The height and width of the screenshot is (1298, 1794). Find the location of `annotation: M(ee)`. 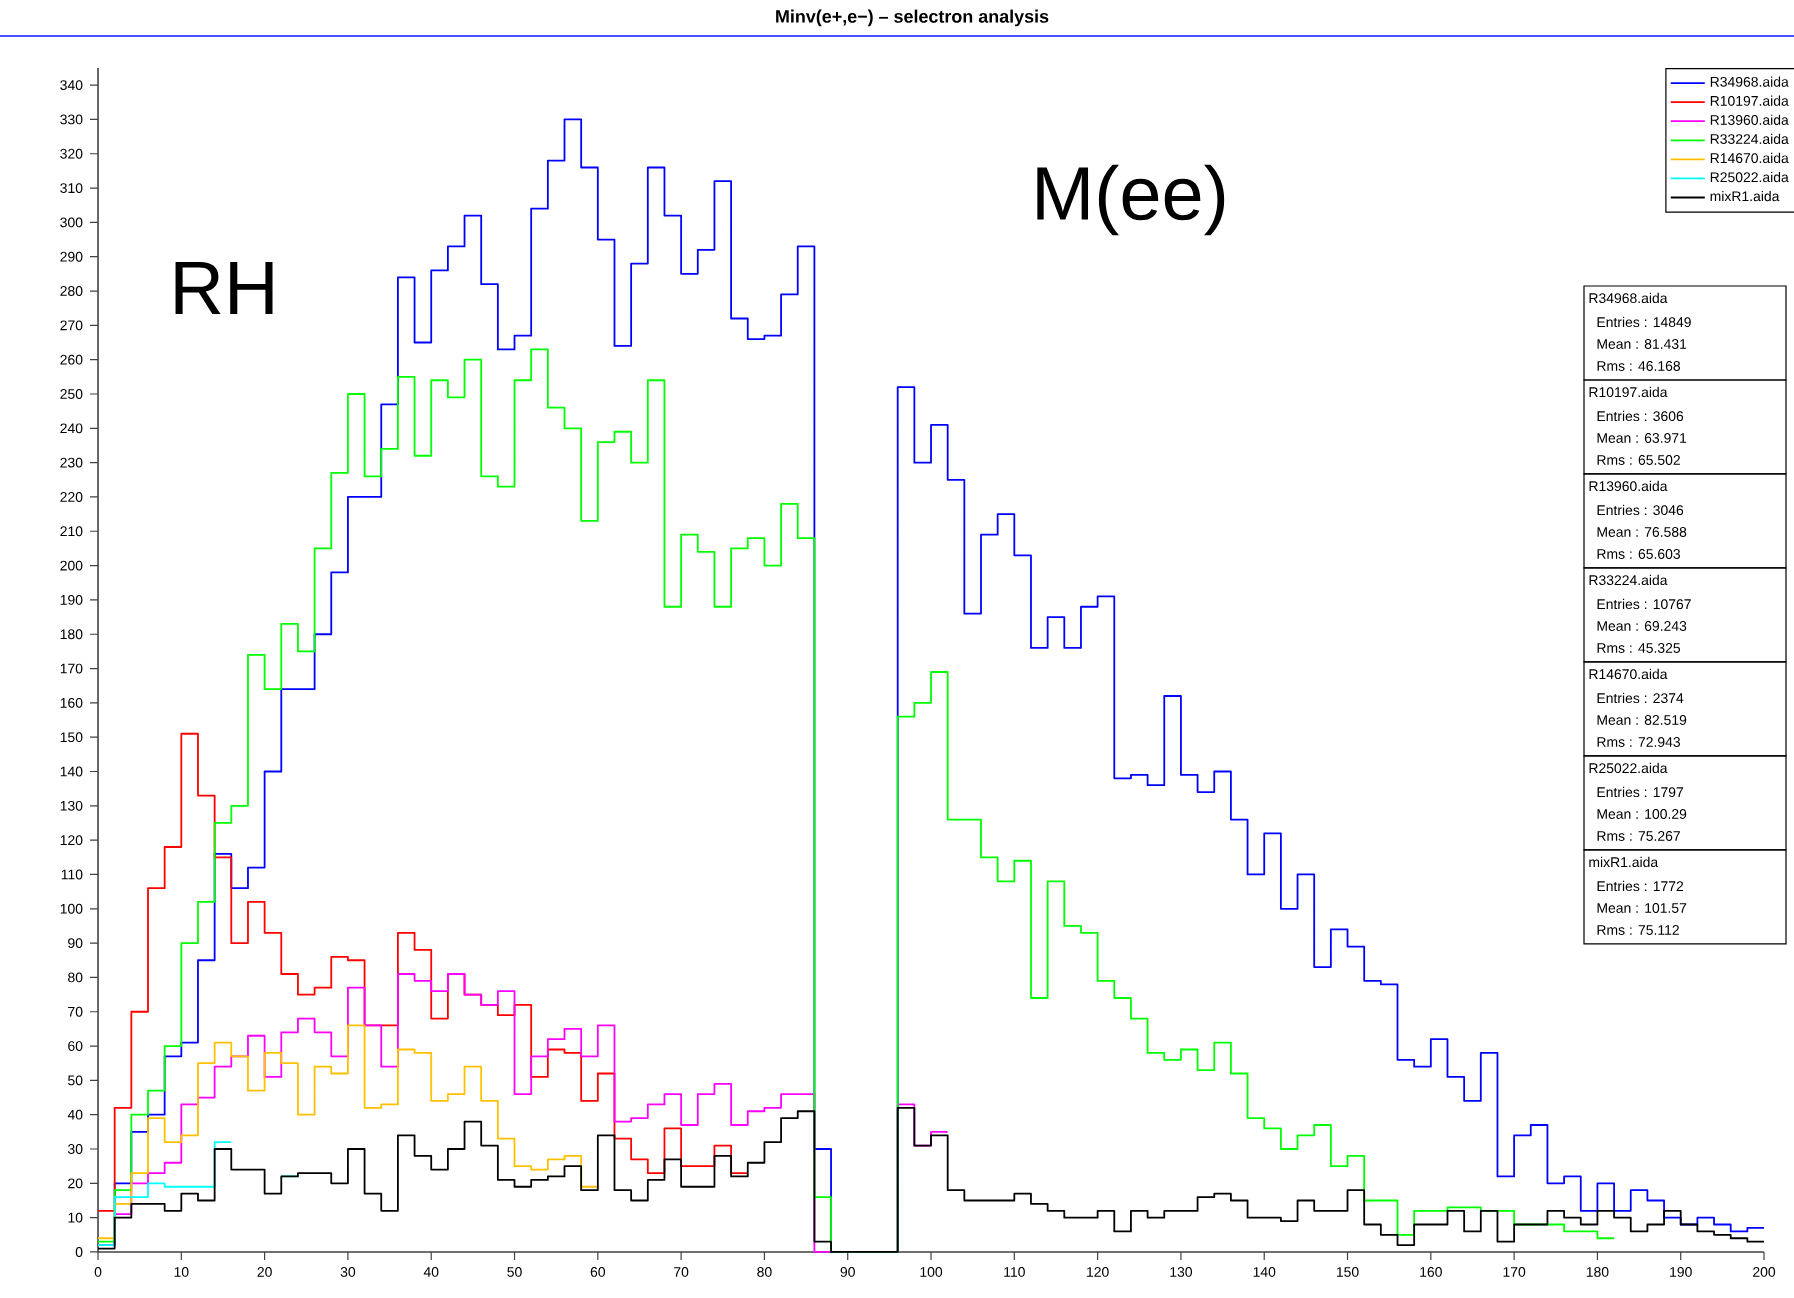

annotation: M(ee) is located at coordinates (1131, 200).